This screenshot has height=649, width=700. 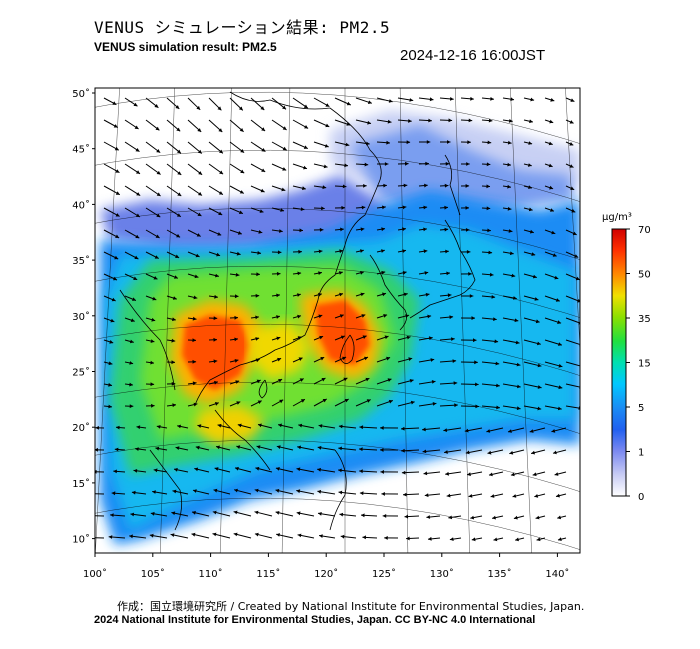 I want to click on colorbar-label: 1, so click(x=641, y=453).